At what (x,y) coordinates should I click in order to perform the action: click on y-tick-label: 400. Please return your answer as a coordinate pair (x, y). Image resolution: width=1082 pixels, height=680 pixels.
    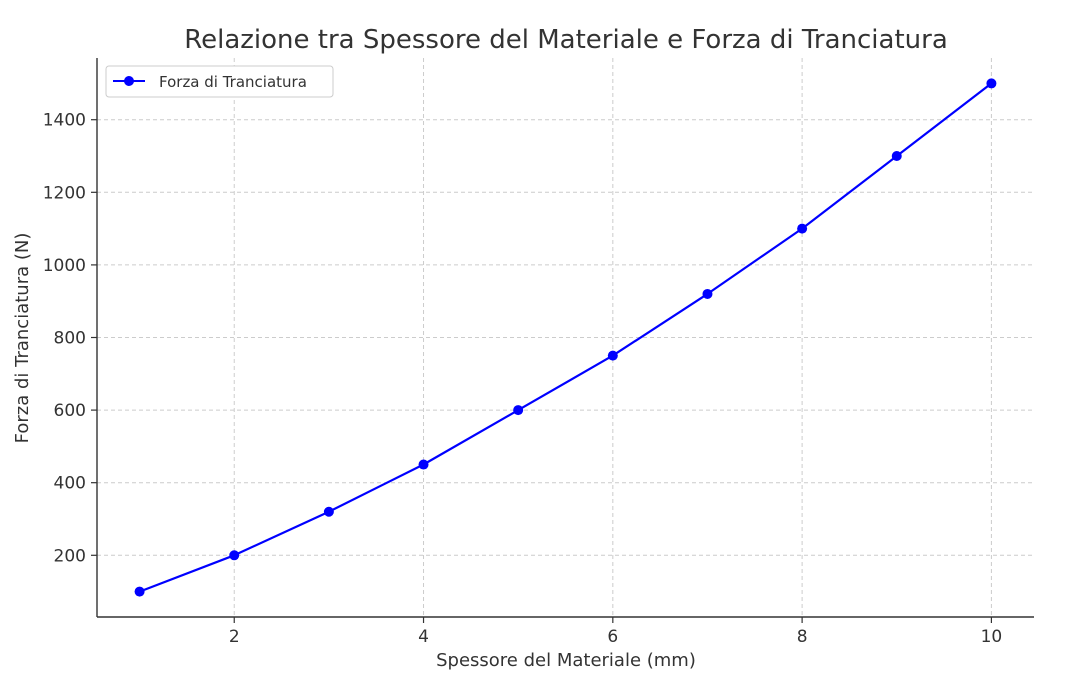
    Looking at the image, I should click on (70, 484).